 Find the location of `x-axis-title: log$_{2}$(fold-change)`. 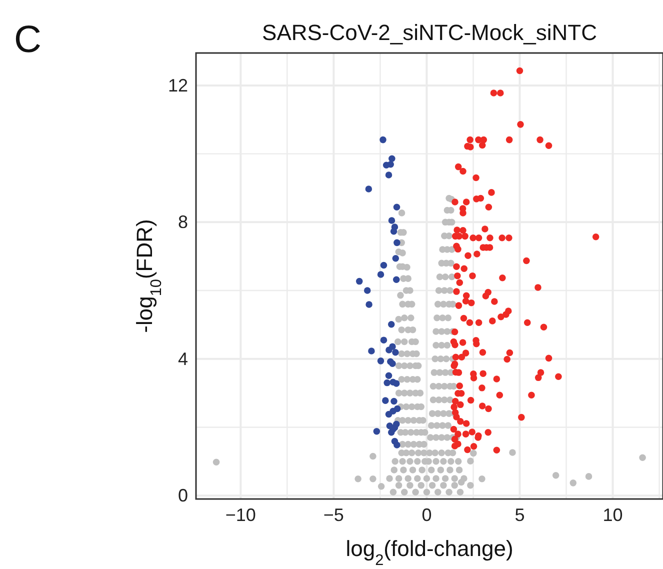

x-axis-title: log$_{2}$(fold-change) is located at coordinates (430, 552).